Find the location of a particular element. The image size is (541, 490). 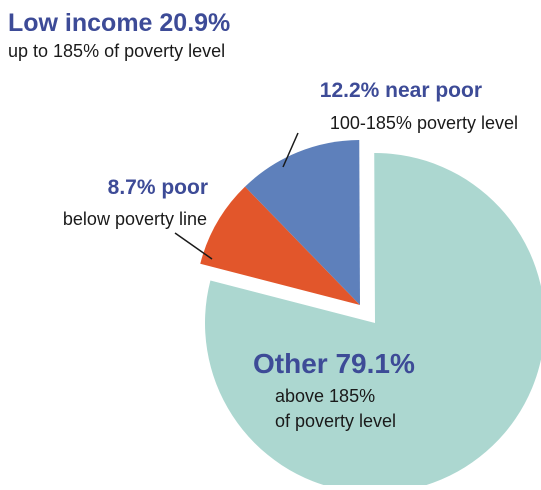

other-slice-title: Other 79.1% is located at coordinates (334, 363).